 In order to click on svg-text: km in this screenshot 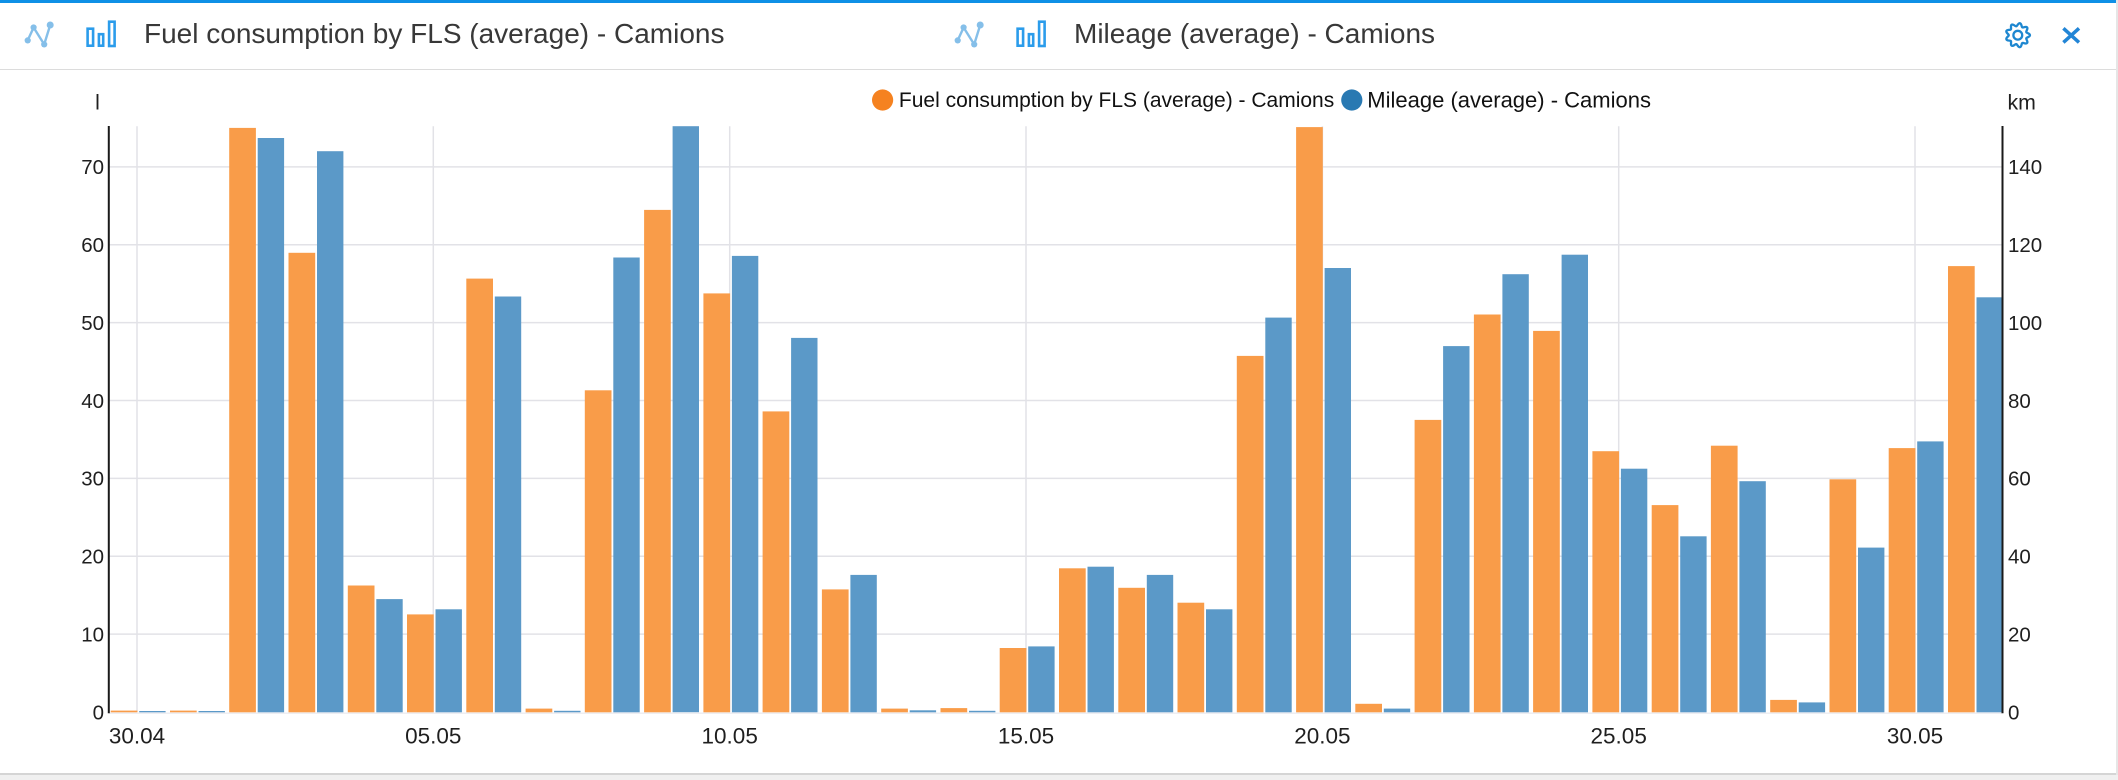, I will do `click(2022, 103)`.